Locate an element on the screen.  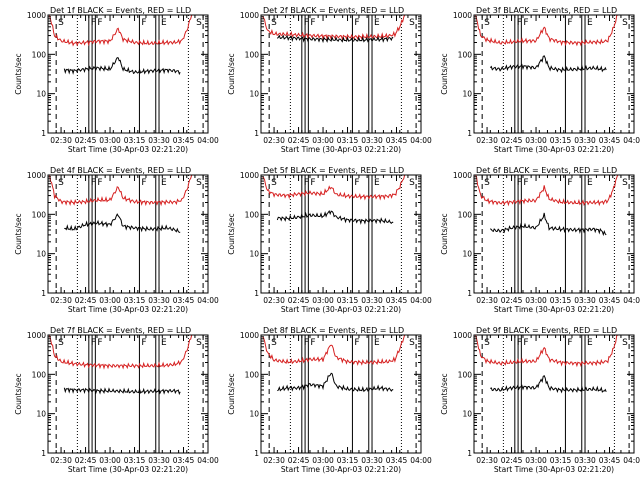
panel-9-marker-label-5: E is located at coordinates (590, 343).